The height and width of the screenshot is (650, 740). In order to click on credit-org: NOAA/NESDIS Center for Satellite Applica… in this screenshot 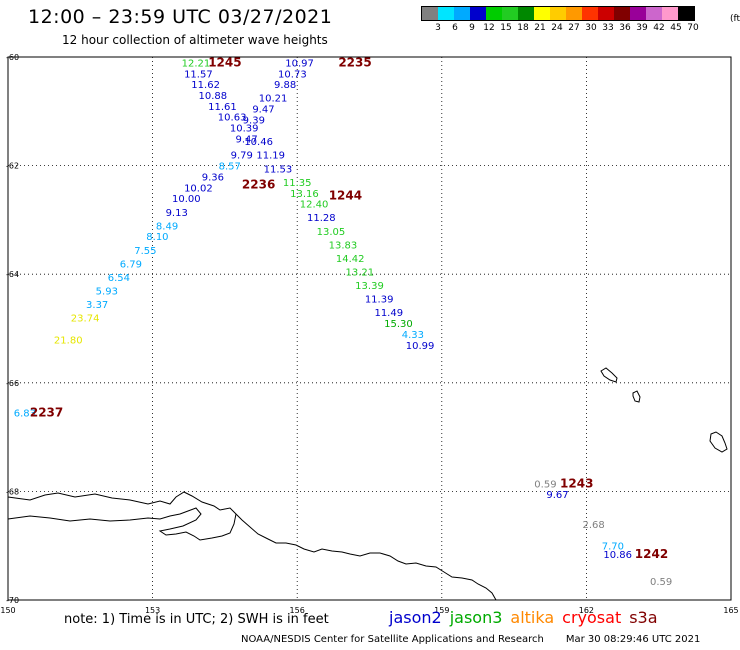, I will do `click(392, 639)`.